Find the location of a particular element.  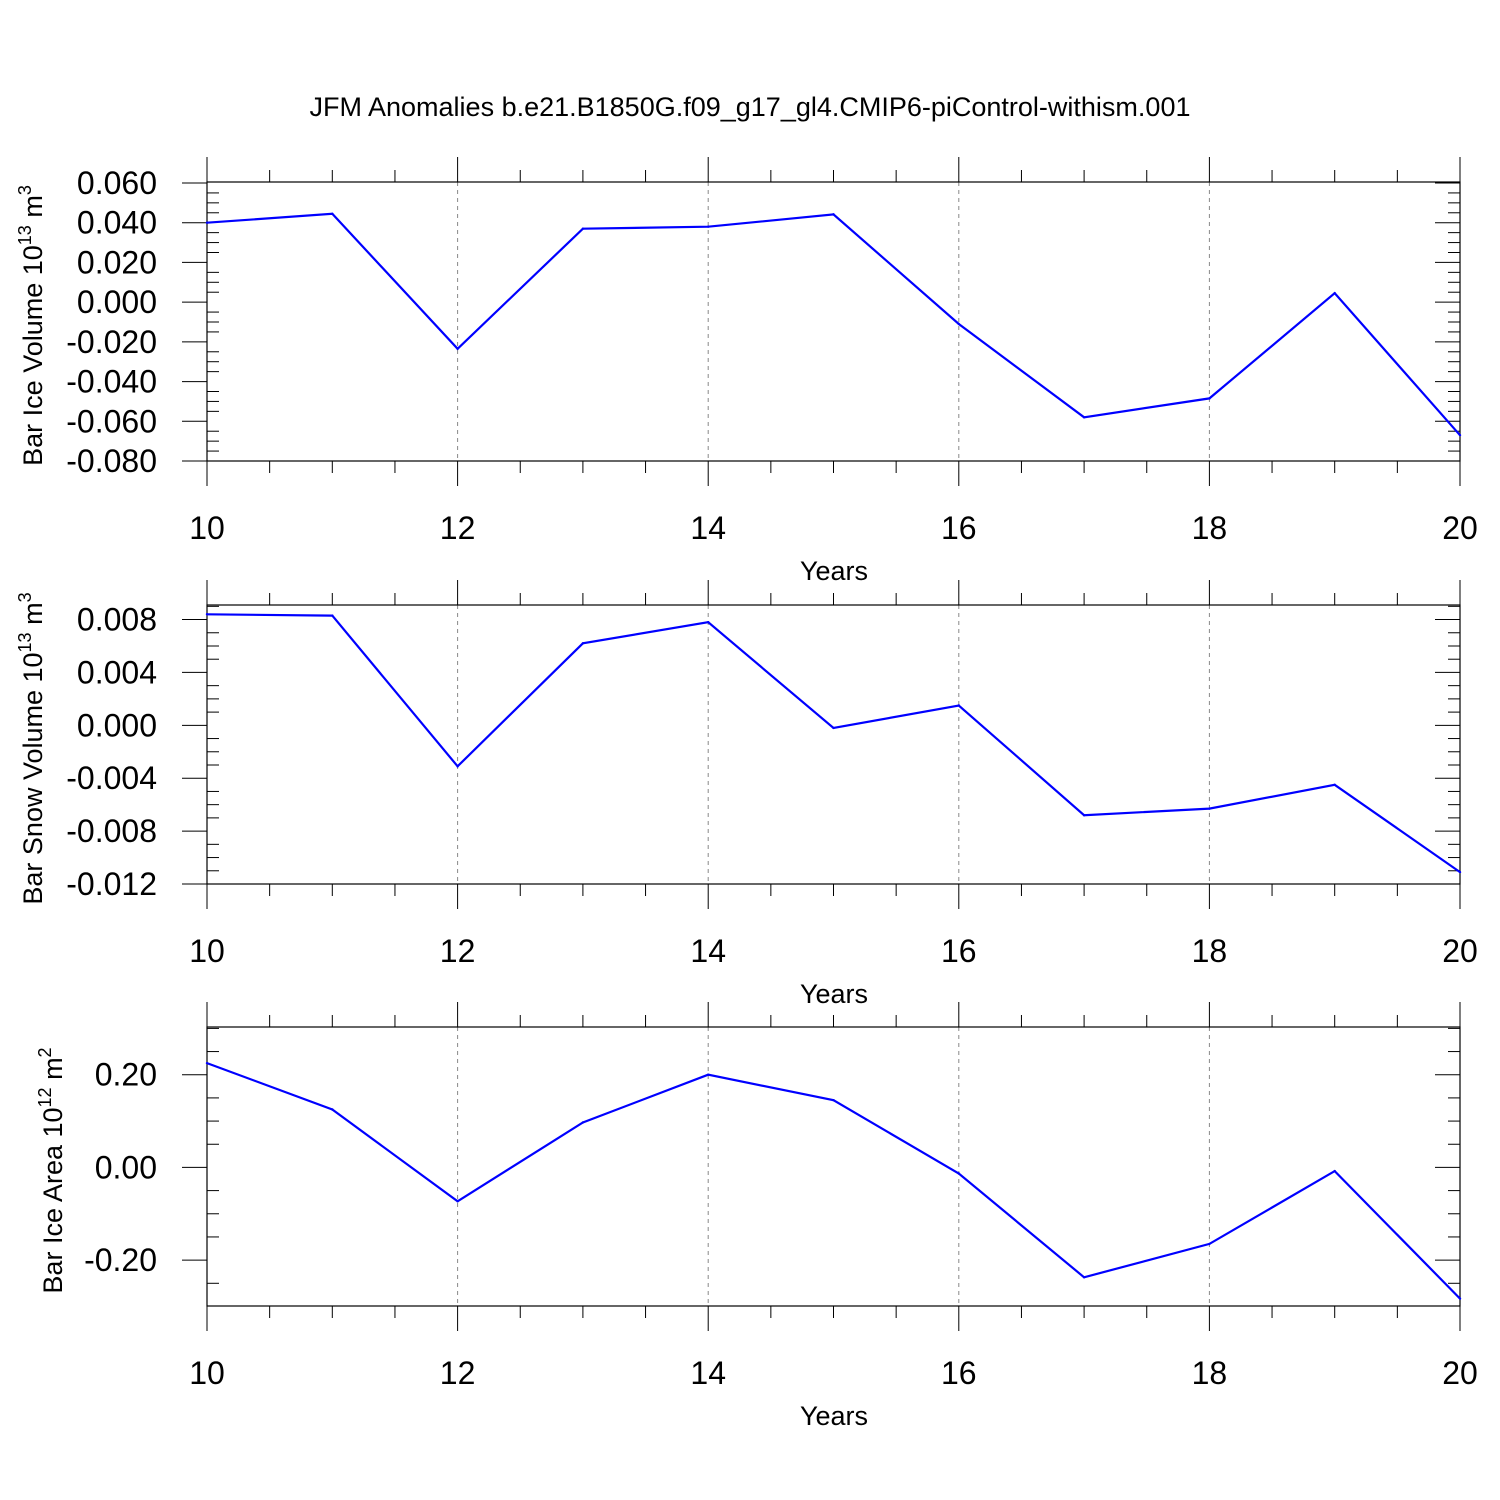

y-tick-label: -0.20 is located at coordinates (120, 1260).